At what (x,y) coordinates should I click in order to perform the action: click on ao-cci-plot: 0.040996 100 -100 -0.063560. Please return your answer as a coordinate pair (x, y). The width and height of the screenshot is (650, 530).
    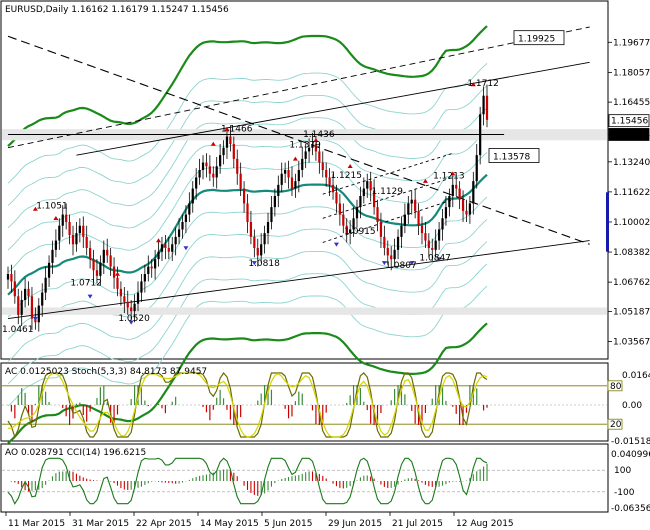
    Looking at the image, I should click on (326, 482).